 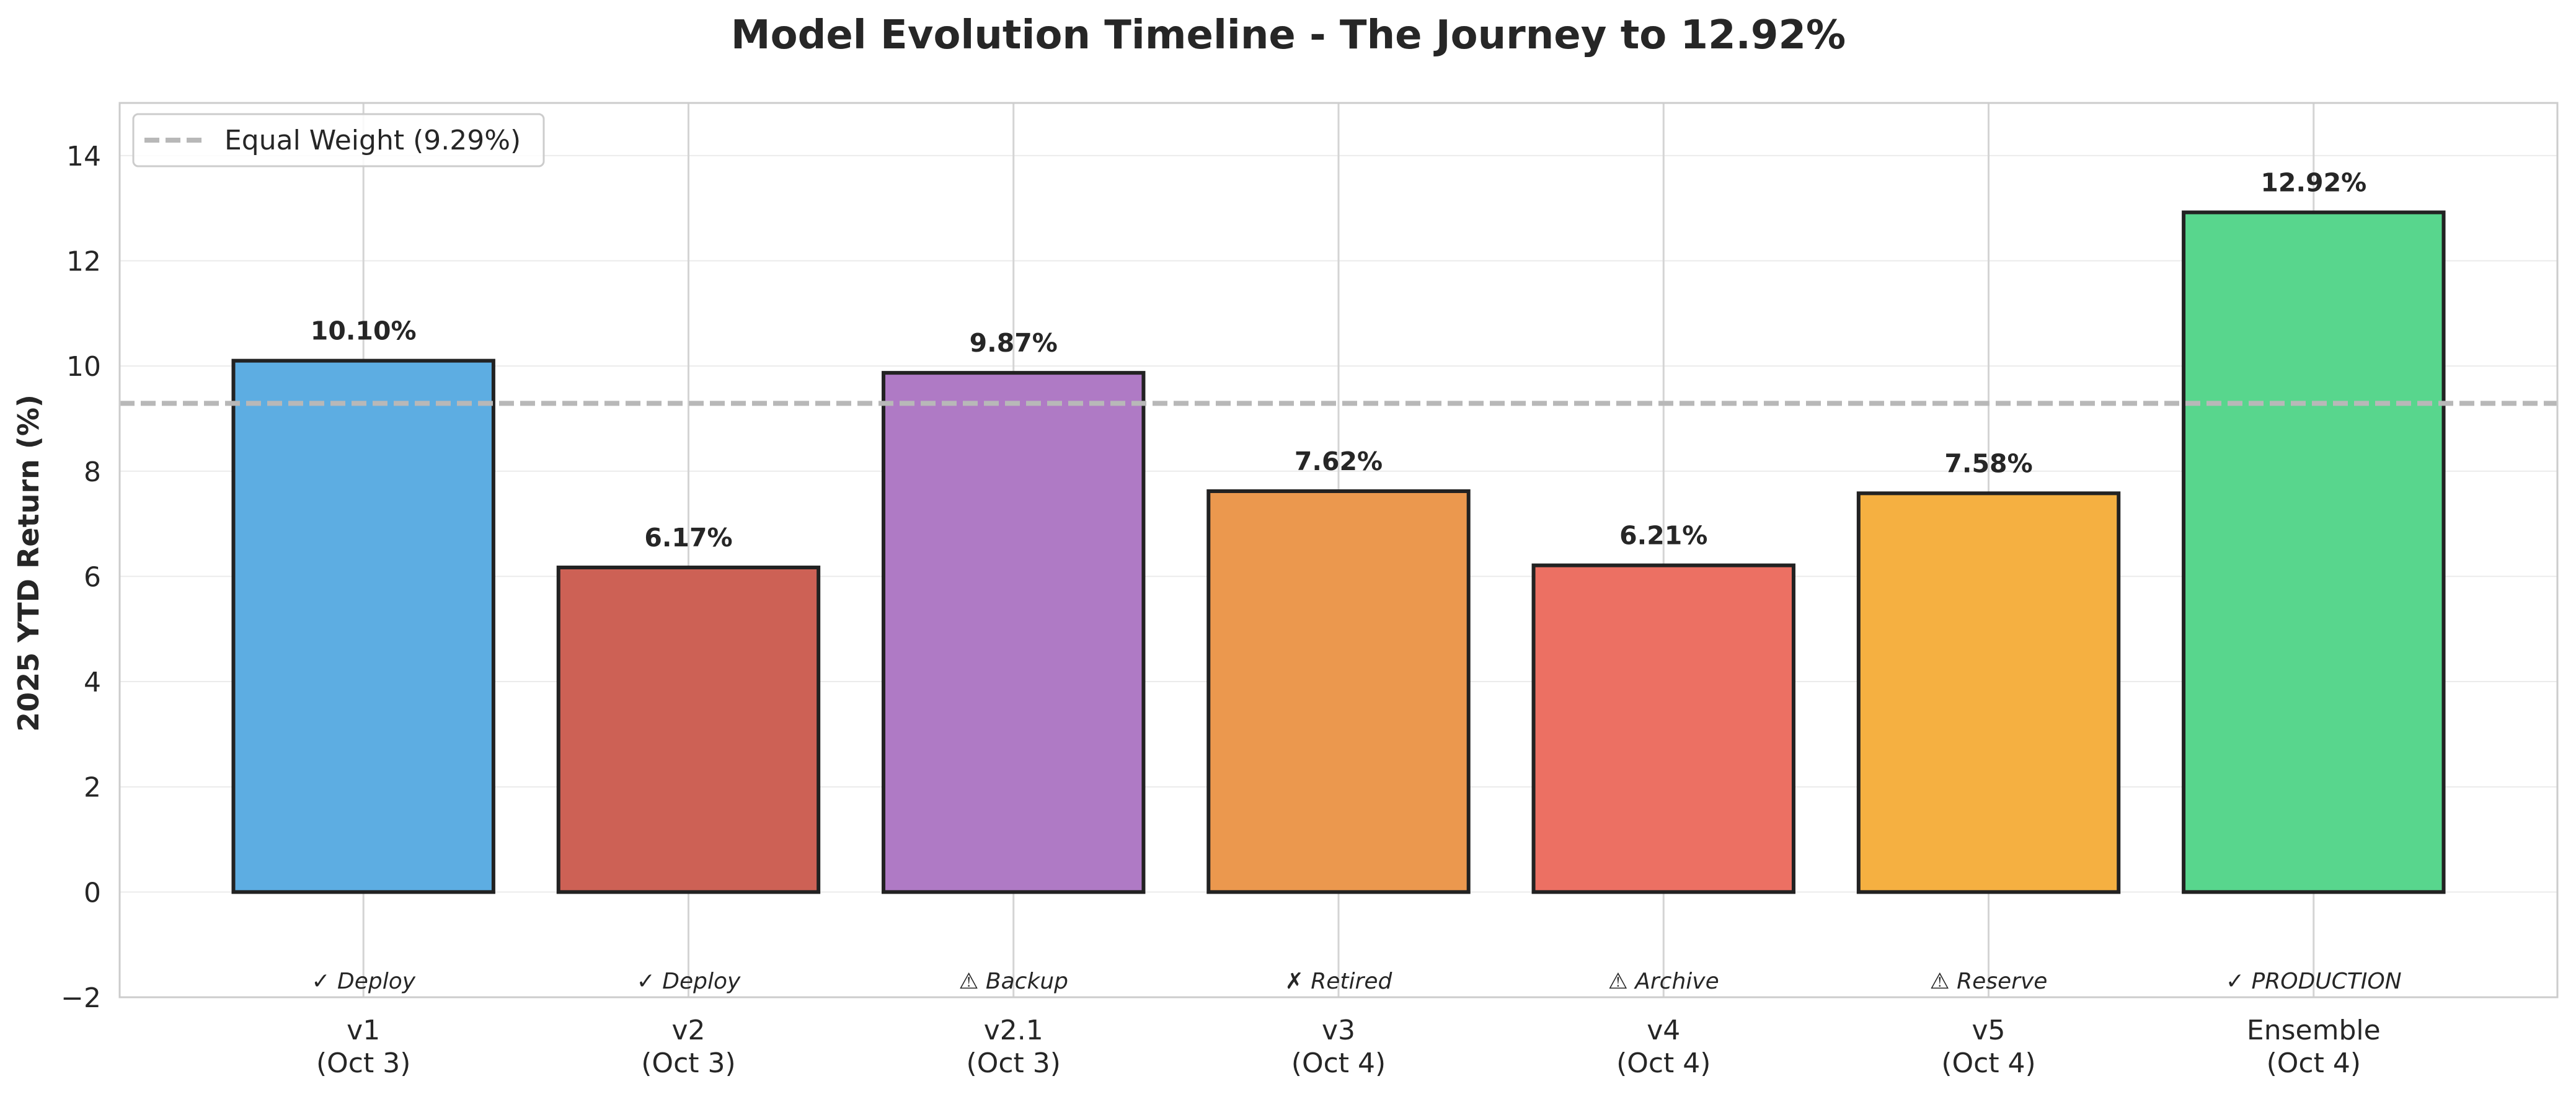 I want to click on y-tick-label: 10, so click(x=83, y=367).